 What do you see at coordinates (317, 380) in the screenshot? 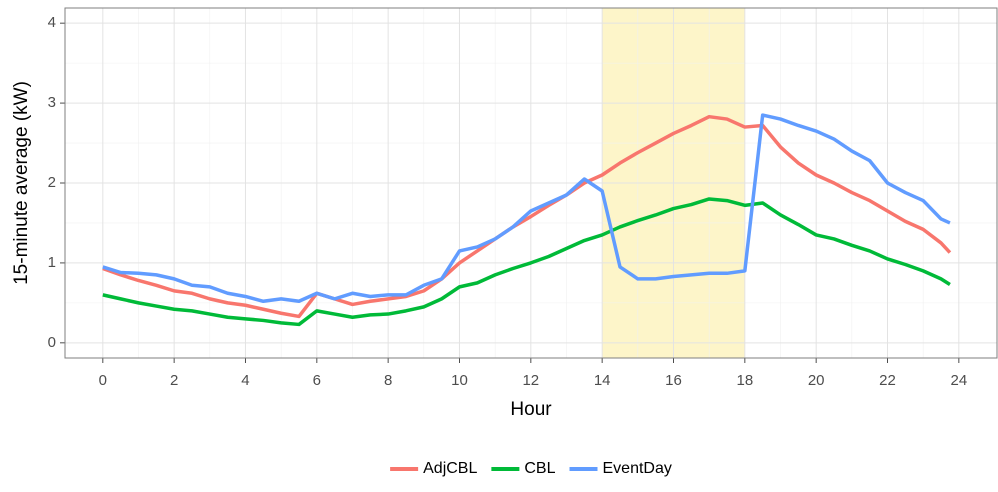
I see `x-tick-label: 6` at bounding box center [317, 380].